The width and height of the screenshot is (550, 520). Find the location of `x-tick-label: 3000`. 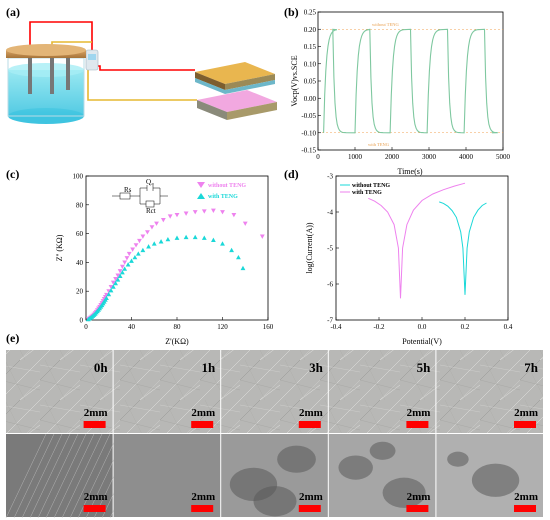

x-tick-label: 3000 is located at coordinates (429, 157).